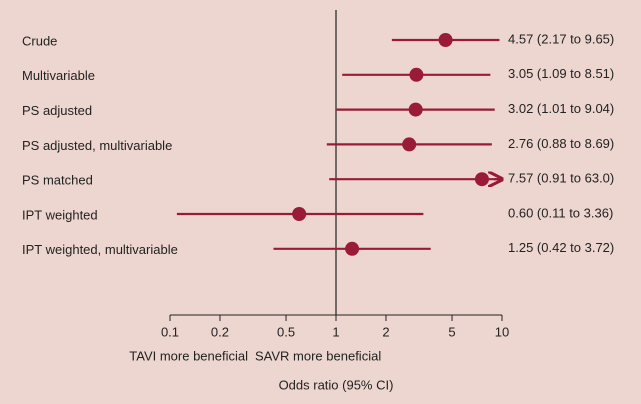 The height and width of the screenshot is (404, 641). I want to click on left-annotation: TAVI more beneficial, so click(188, 355).